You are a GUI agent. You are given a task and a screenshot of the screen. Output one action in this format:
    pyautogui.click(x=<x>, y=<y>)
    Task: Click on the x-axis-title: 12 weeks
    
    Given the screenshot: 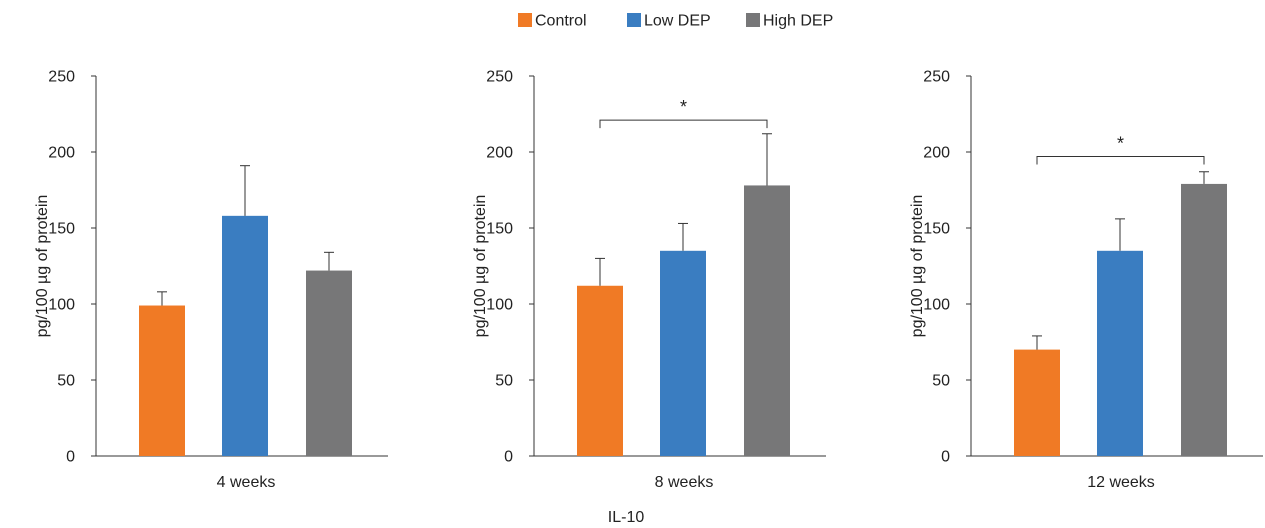 What is the action you would take?
    pyautogui.click(x=1121, y=482)
    